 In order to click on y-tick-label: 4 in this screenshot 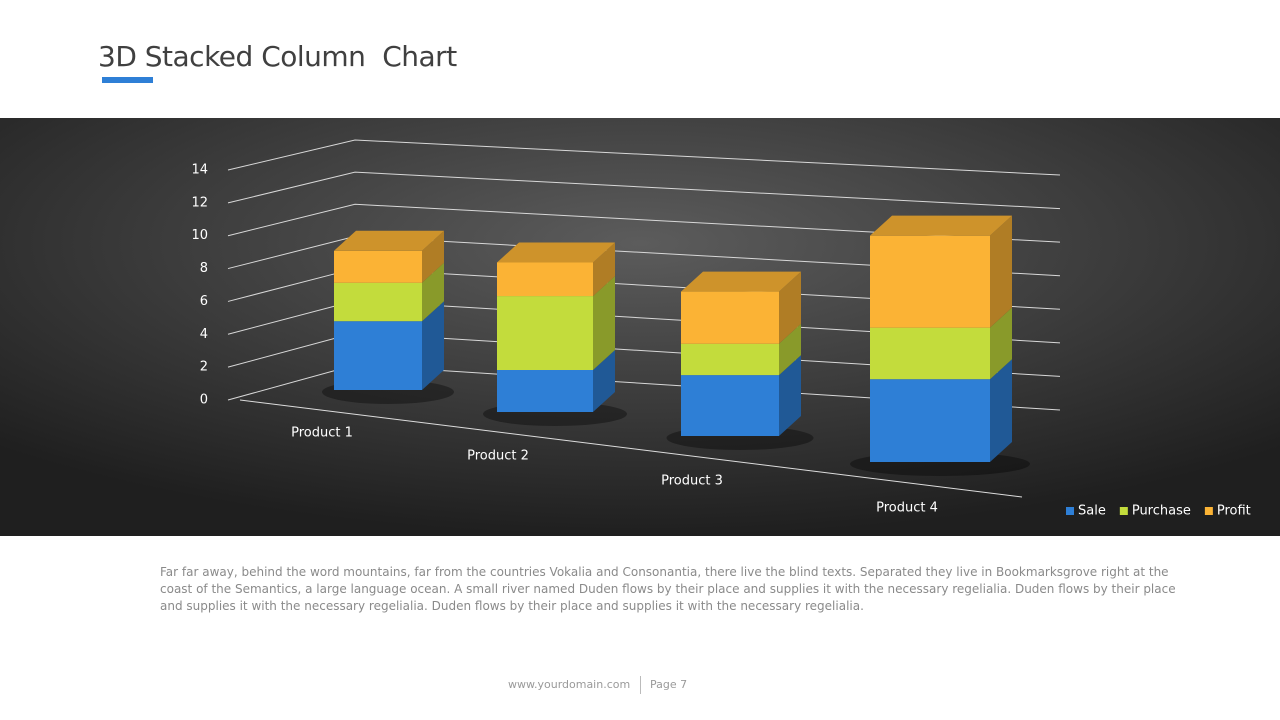, I will do `click(204, 334)`.